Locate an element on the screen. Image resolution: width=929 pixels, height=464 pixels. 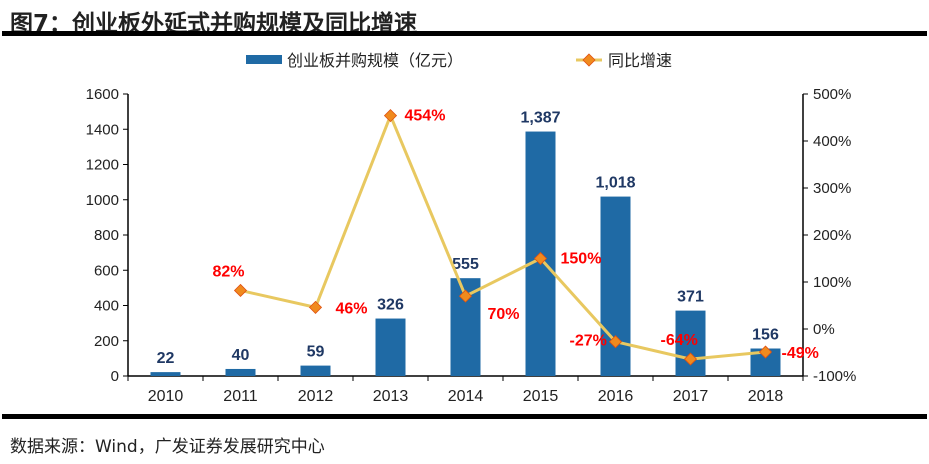
growth-marker-2011 is located at coordinates (240, 290).